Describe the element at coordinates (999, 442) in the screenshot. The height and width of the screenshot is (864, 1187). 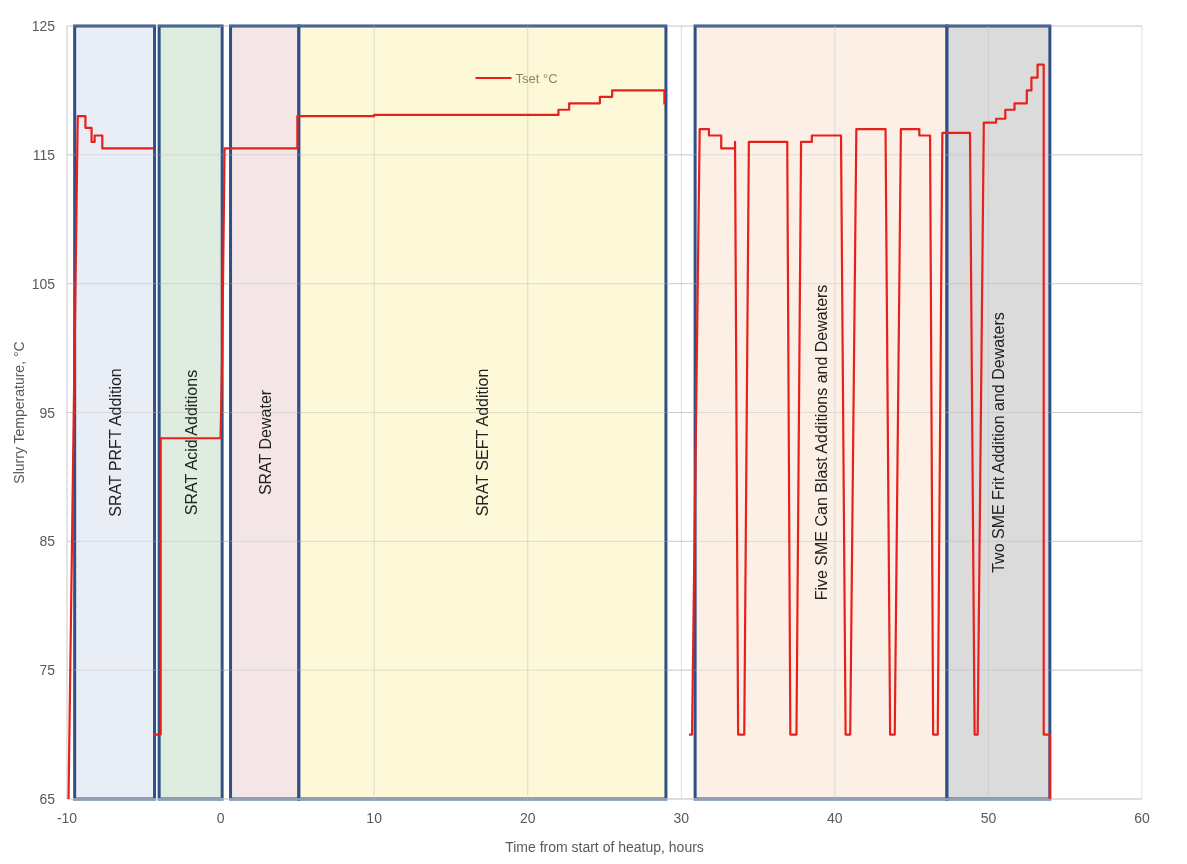
I see `band-label: Two SME Frit Addition and Dewaters` at that location.